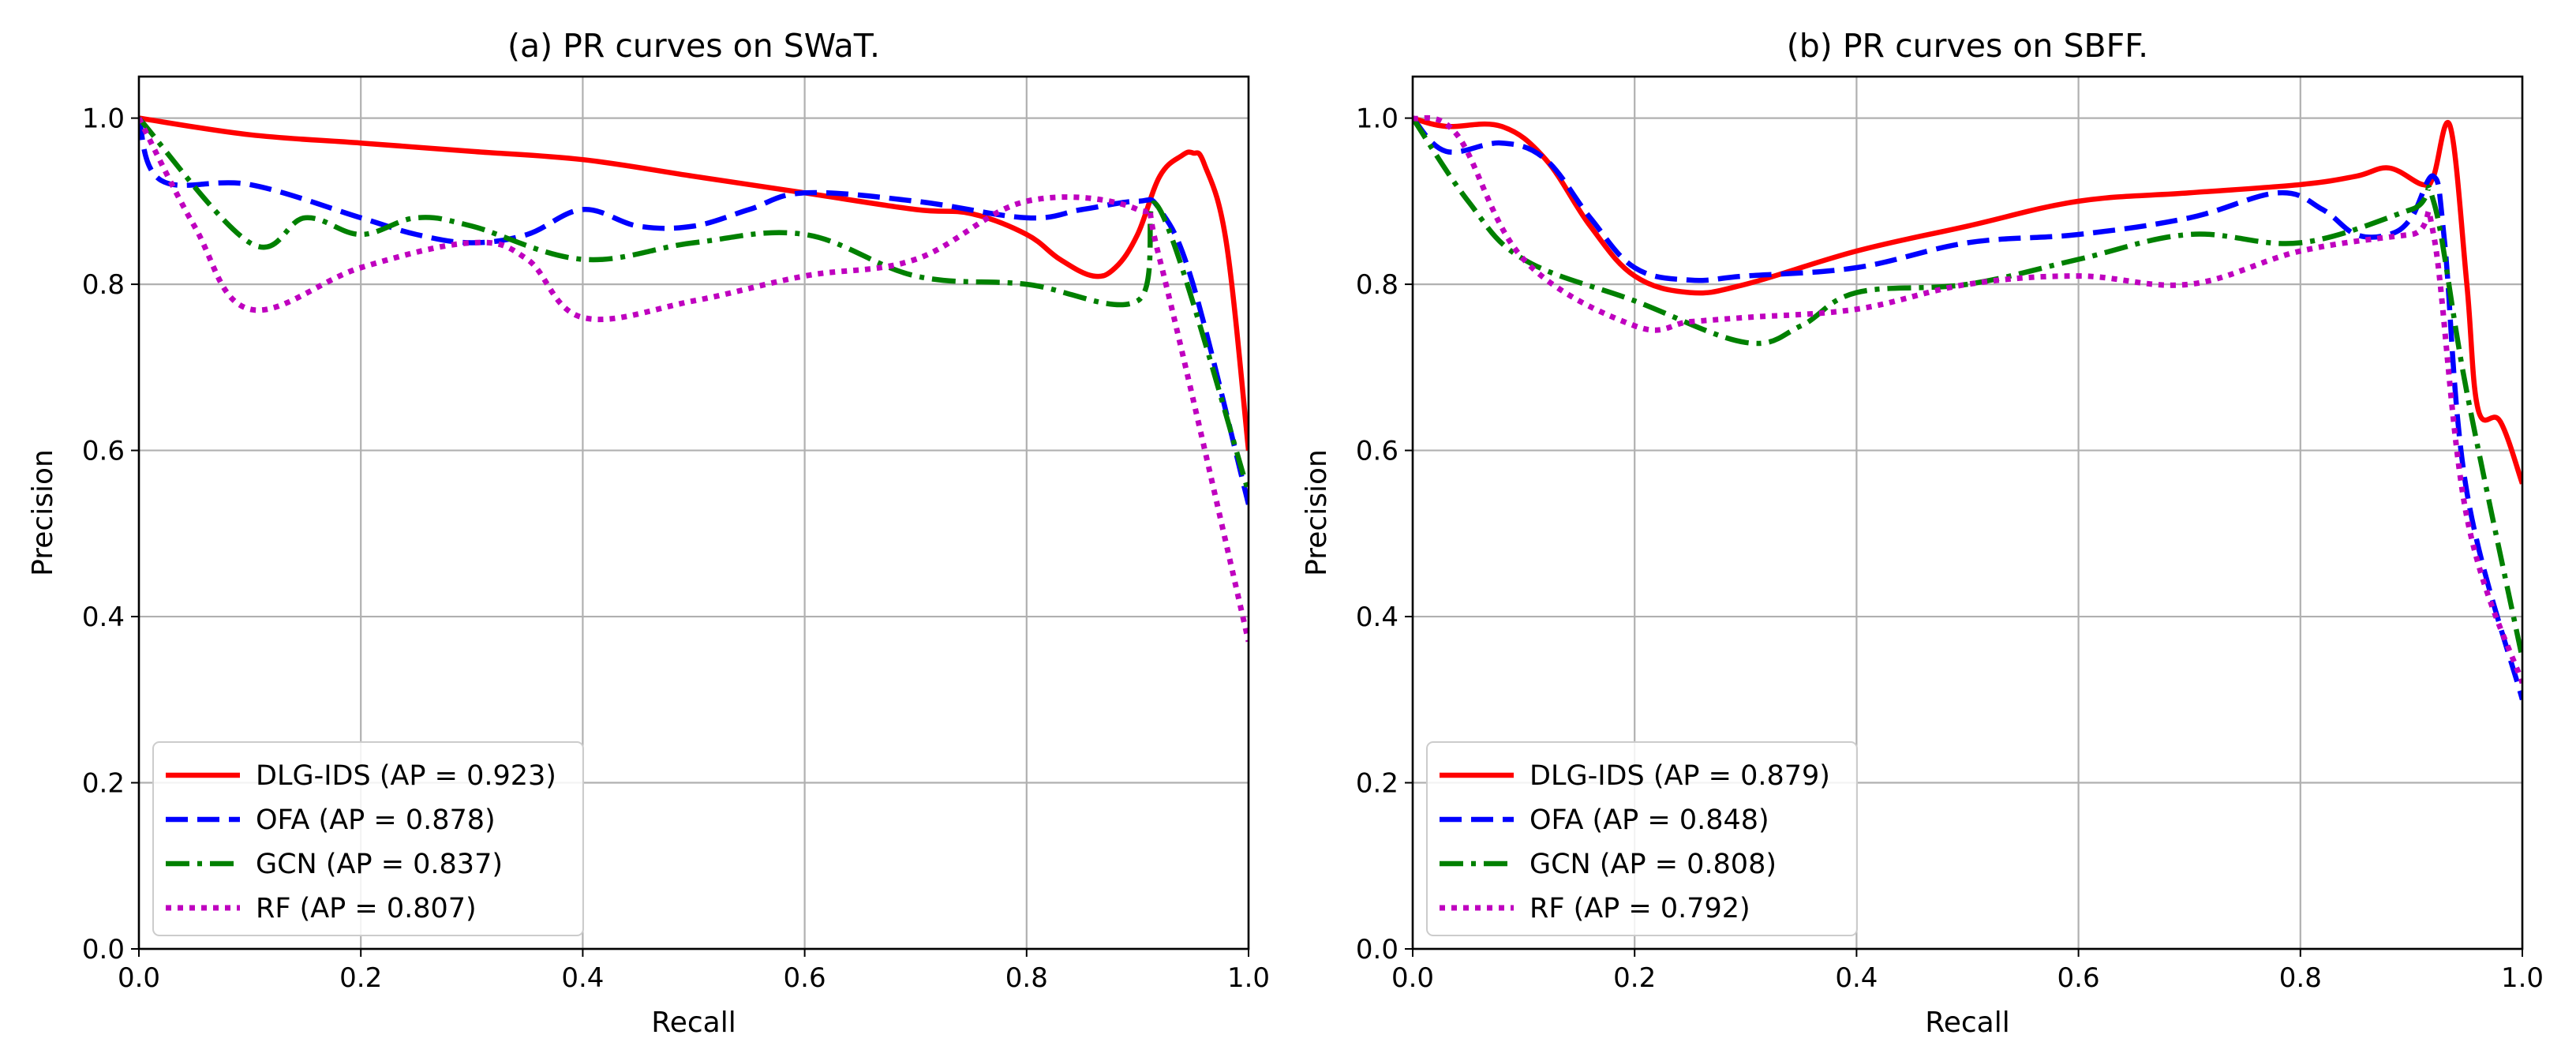 This screenshot has width=2576, height=1061. I want to click on legend-label: RF (AP = 0.792), so click(1640, 908).